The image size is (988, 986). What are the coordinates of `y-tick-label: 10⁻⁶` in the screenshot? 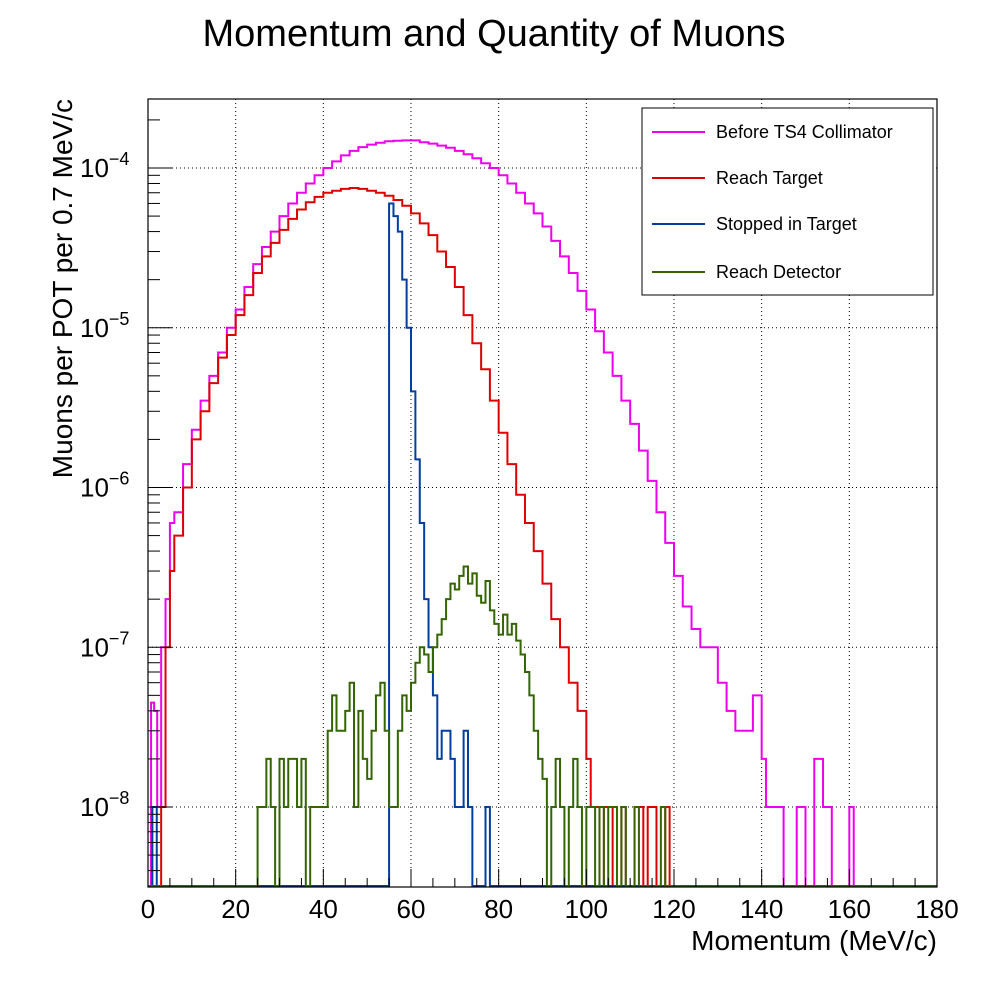 It's located at (104, 486).